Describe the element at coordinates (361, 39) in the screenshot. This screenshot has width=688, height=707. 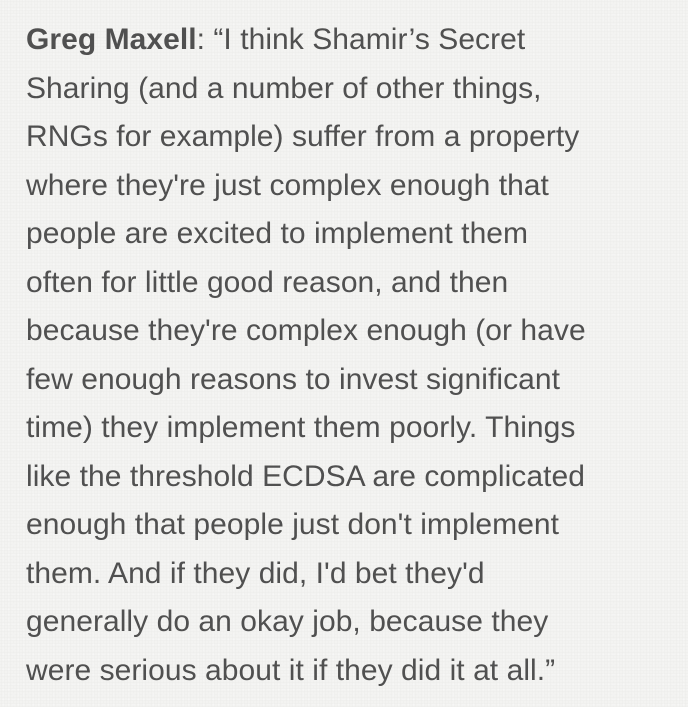
I see `quote-line-1-text: : “I think Shamir’s Secret` at that location.